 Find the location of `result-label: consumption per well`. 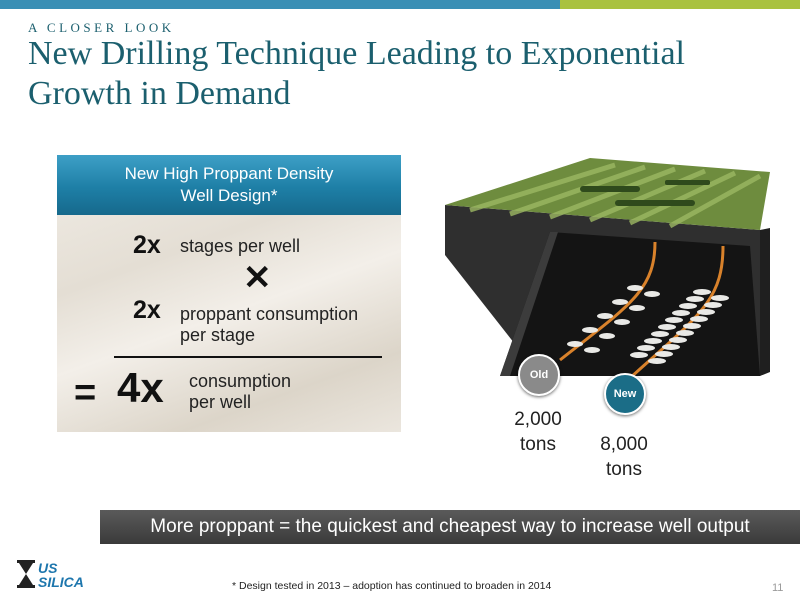

result-label: consumption per well is located at coordinates (240, 392).